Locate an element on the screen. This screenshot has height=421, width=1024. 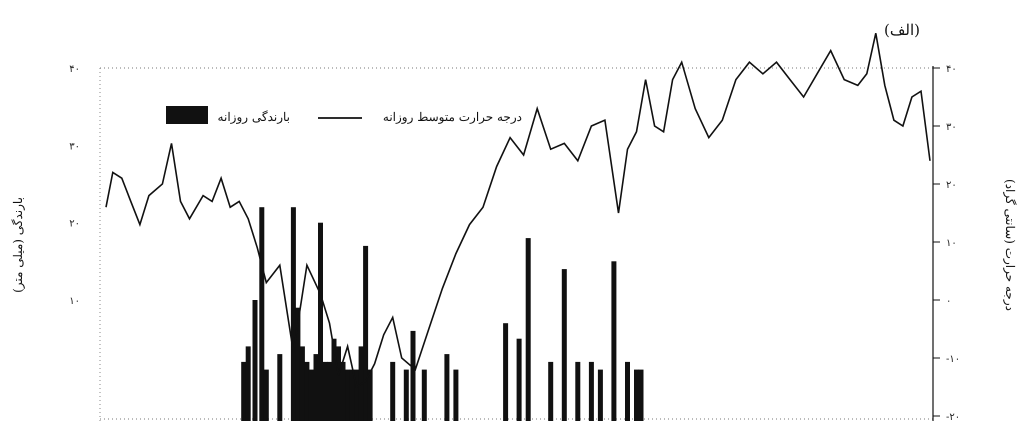
left-tick-label: ۳۰ is located at coordinates (74, 146).